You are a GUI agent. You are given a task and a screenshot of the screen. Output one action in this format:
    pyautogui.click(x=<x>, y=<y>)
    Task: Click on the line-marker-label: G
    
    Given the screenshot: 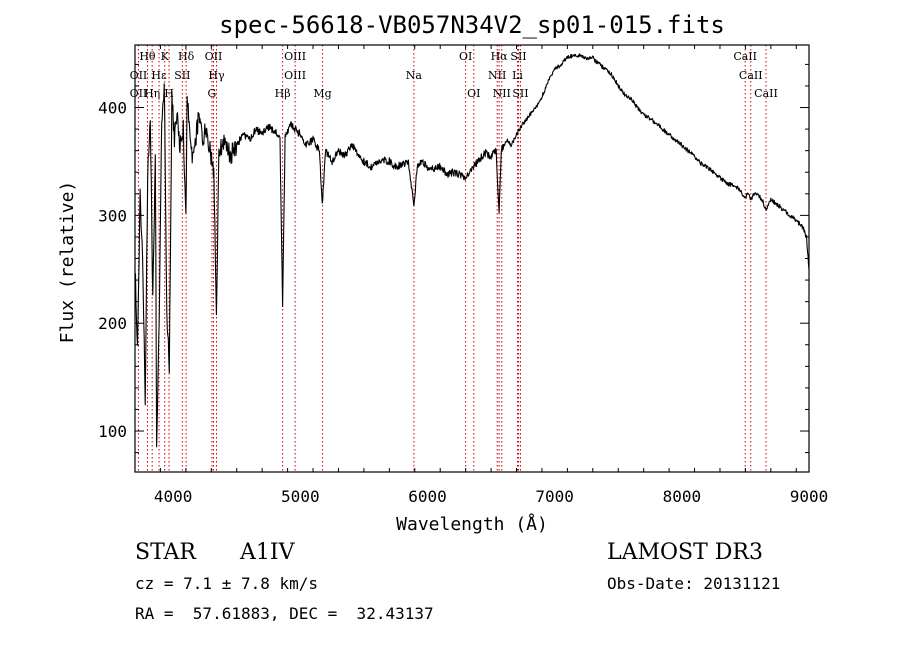 What is the action you would take?
    pyautogui.click(x=212, y=93)
    